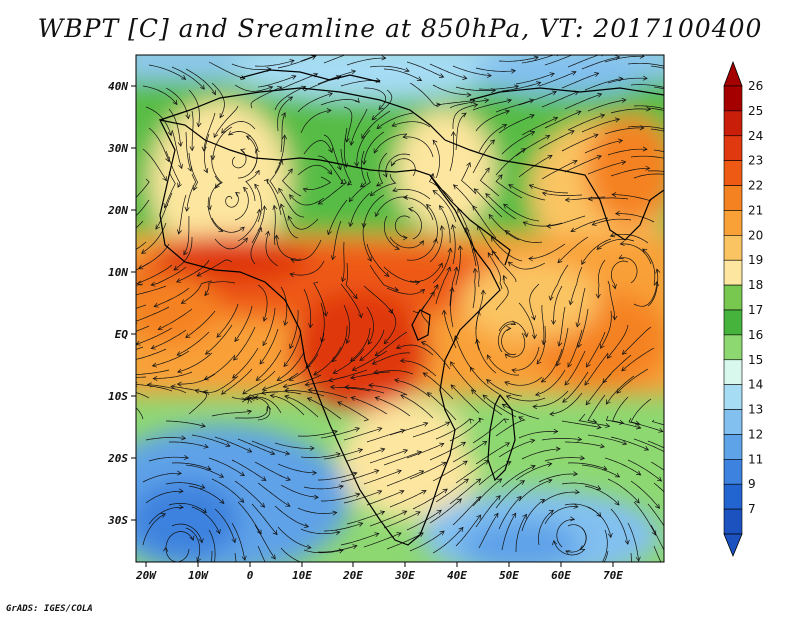  Describe the element at coordinates (755, 385) in the screenshot. I see `colorbar-label: 14` at that location.